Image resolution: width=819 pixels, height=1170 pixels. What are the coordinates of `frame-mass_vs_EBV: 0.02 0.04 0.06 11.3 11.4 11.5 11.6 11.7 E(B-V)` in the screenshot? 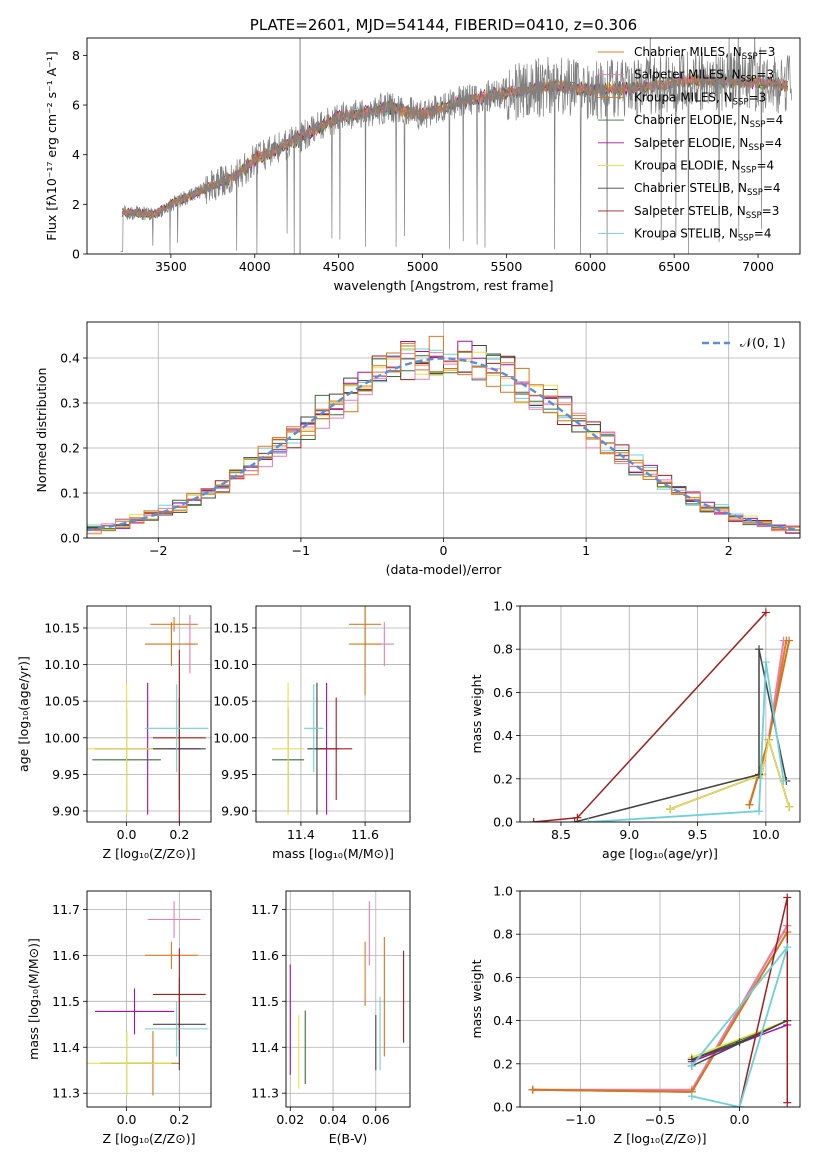 It's located at (331, 1018).